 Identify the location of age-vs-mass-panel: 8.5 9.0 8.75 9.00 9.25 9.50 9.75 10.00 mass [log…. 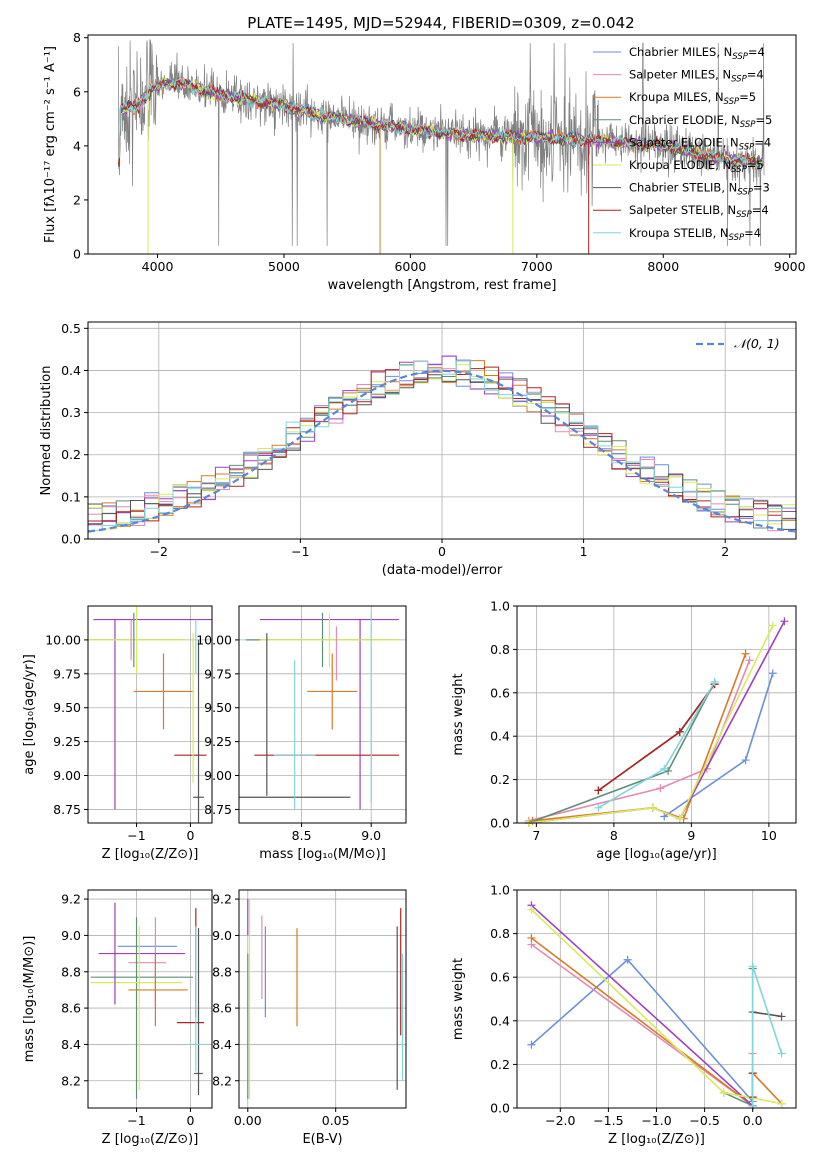
(301, 733).